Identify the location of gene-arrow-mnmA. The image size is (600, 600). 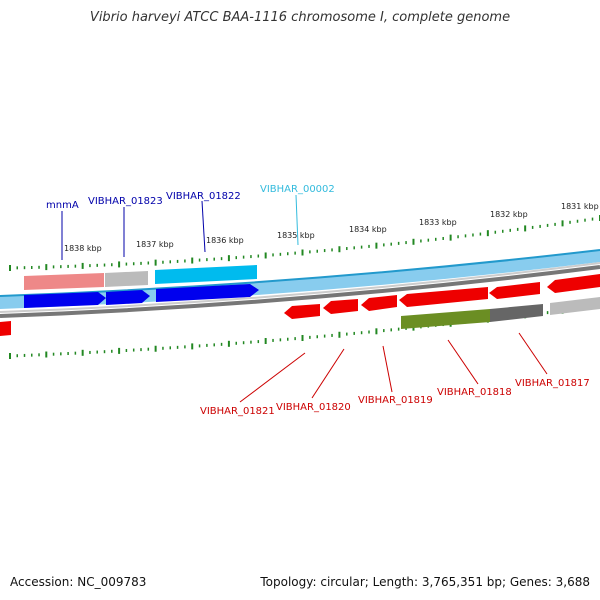
(65, 300).